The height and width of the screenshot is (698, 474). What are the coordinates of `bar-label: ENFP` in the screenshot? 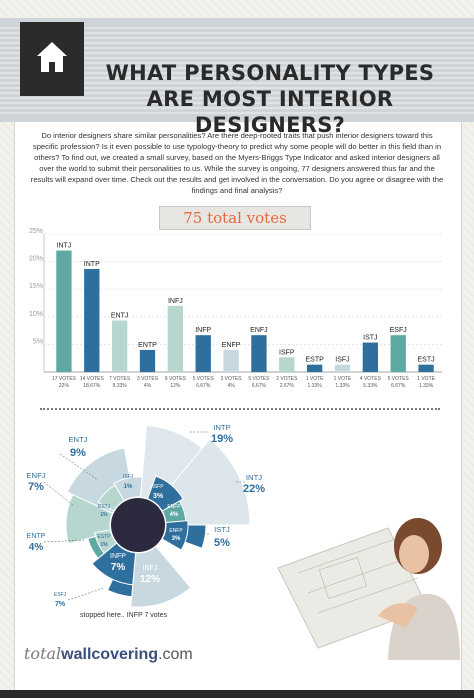 It's located at (231, 345).